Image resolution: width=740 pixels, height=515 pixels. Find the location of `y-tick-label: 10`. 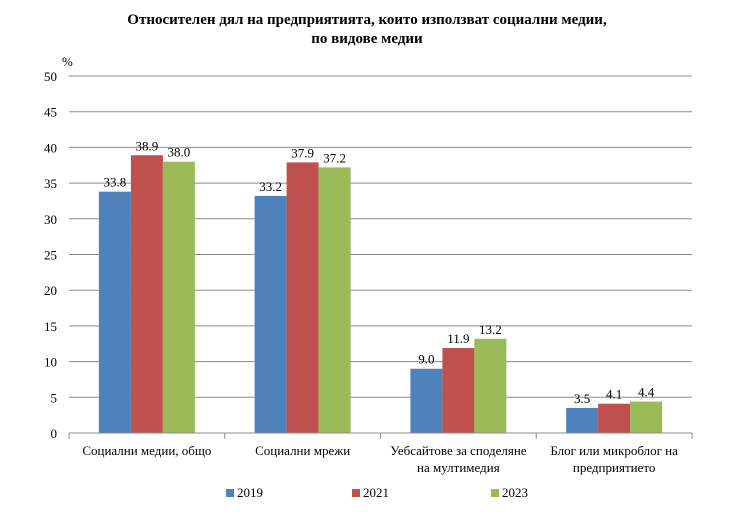

y-tick-label: 10 is located at coordinates (50, 362).